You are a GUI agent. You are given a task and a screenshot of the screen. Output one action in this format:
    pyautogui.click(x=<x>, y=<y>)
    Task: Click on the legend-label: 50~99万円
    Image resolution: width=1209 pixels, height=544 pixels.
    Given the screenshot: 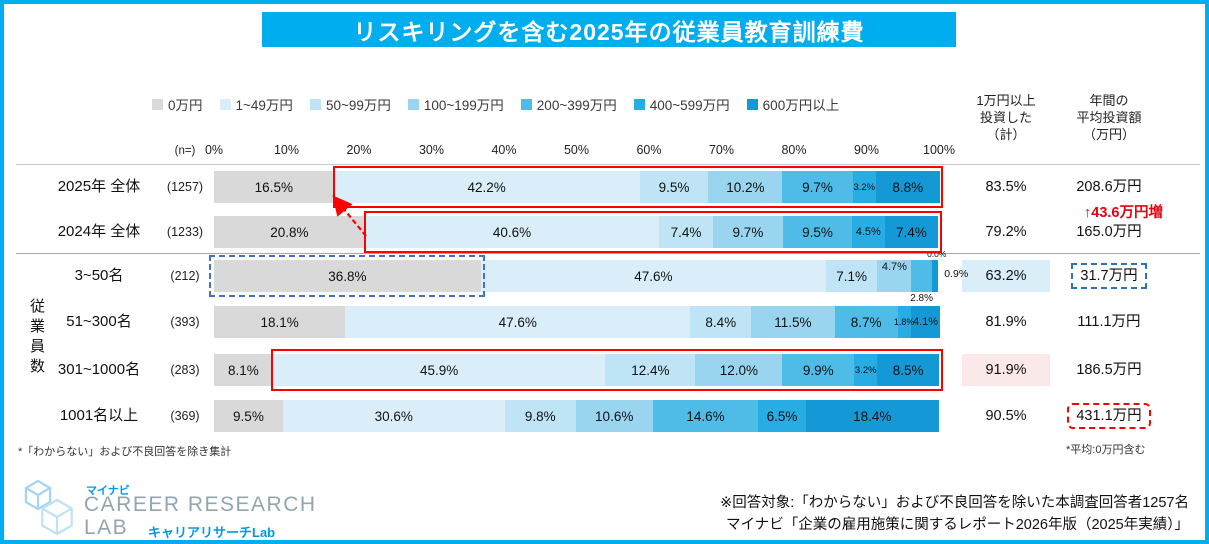 What is the action you would take?
    pyautogui.click(x=358, y=105)
    